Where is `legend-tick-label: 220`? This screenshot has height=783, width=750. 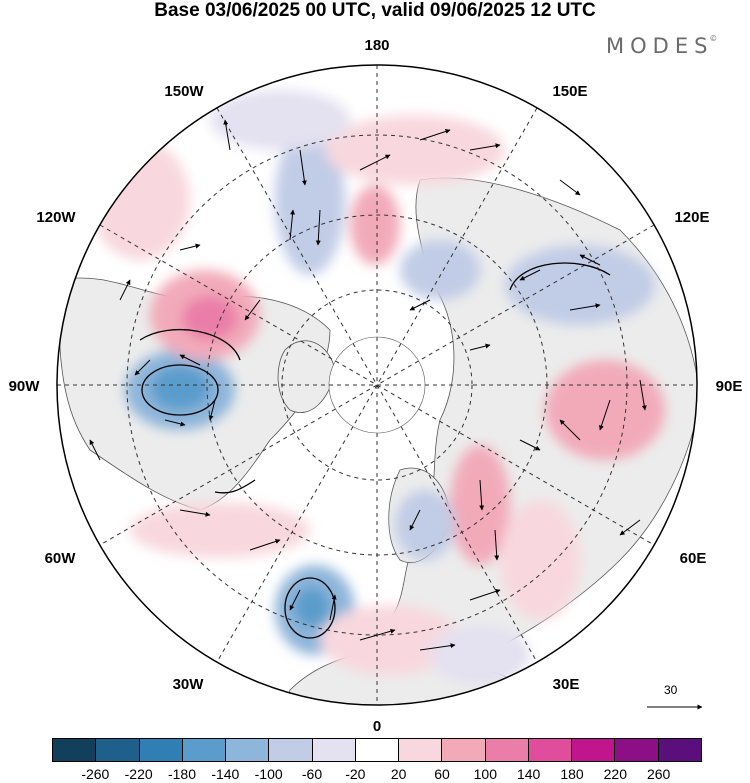
legend-tick-label: 220 is located at coordinates (615, 774).